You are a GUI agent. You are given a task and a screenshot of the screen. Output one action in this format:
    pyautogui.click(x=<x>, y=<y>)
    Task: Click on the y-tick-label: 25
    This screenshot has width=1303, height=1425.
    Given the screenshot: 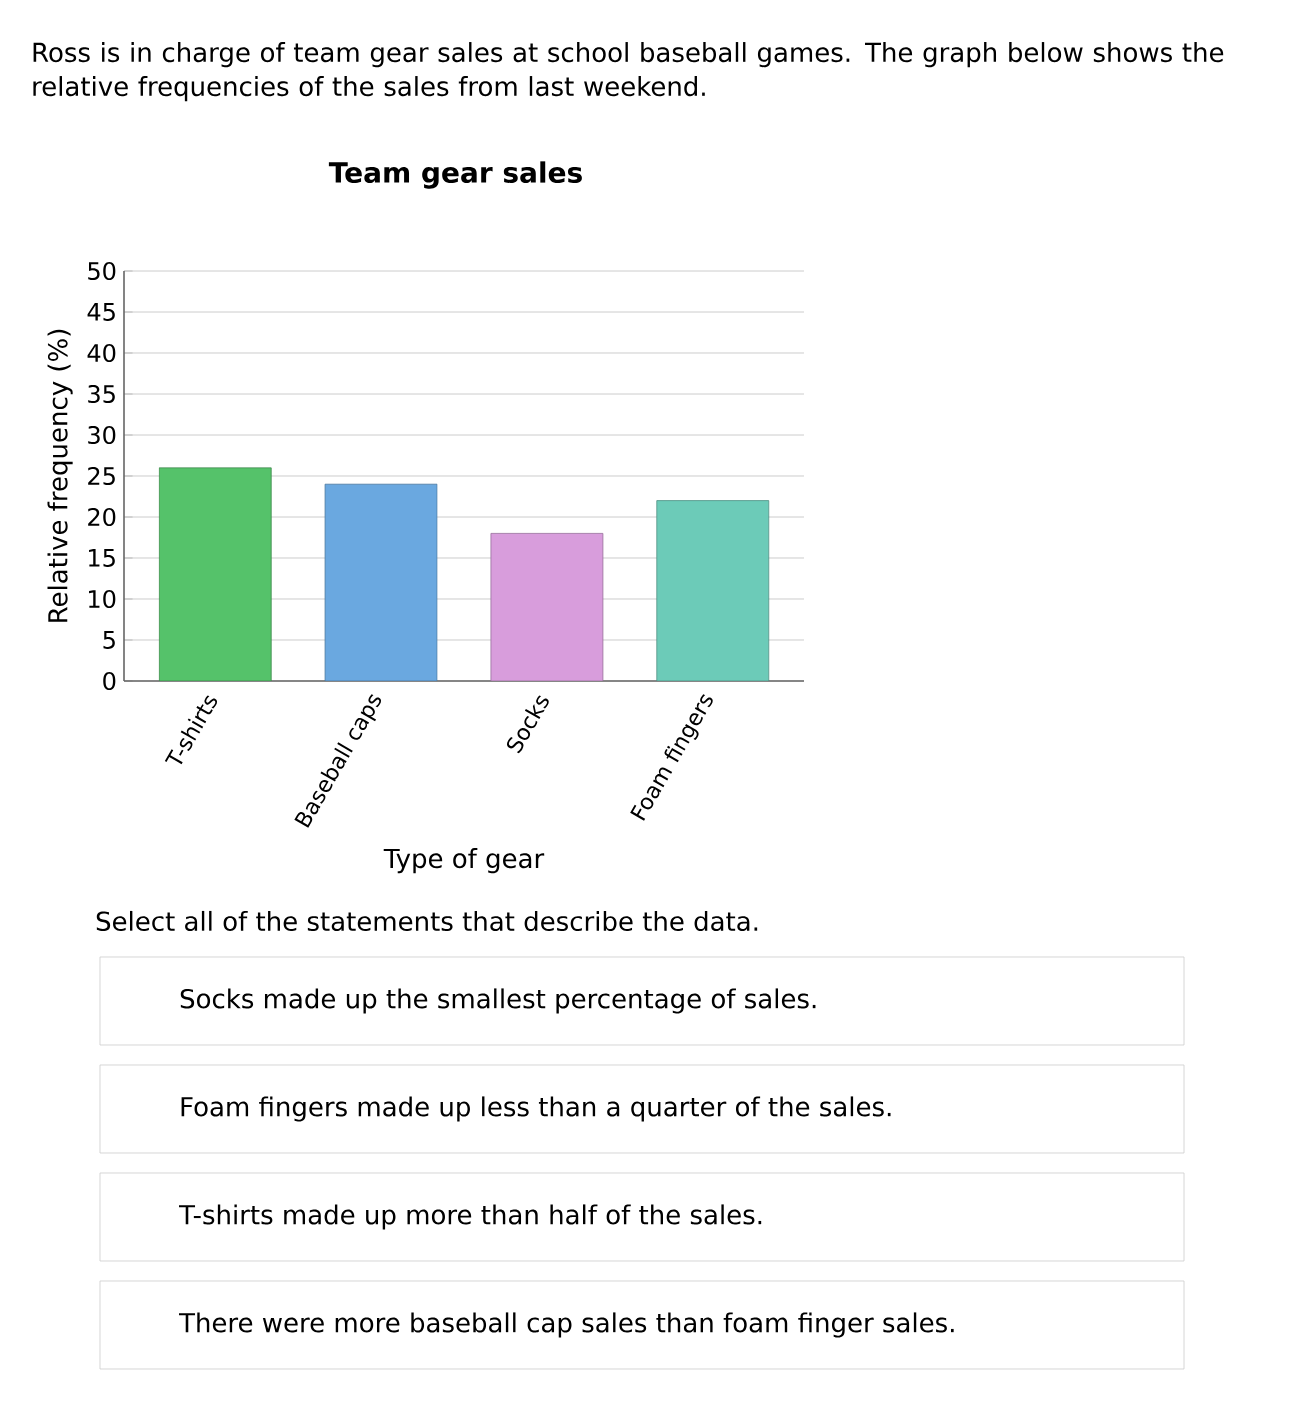 What is the action you would take?
    pyautogui.click(x=101, y=476)
    